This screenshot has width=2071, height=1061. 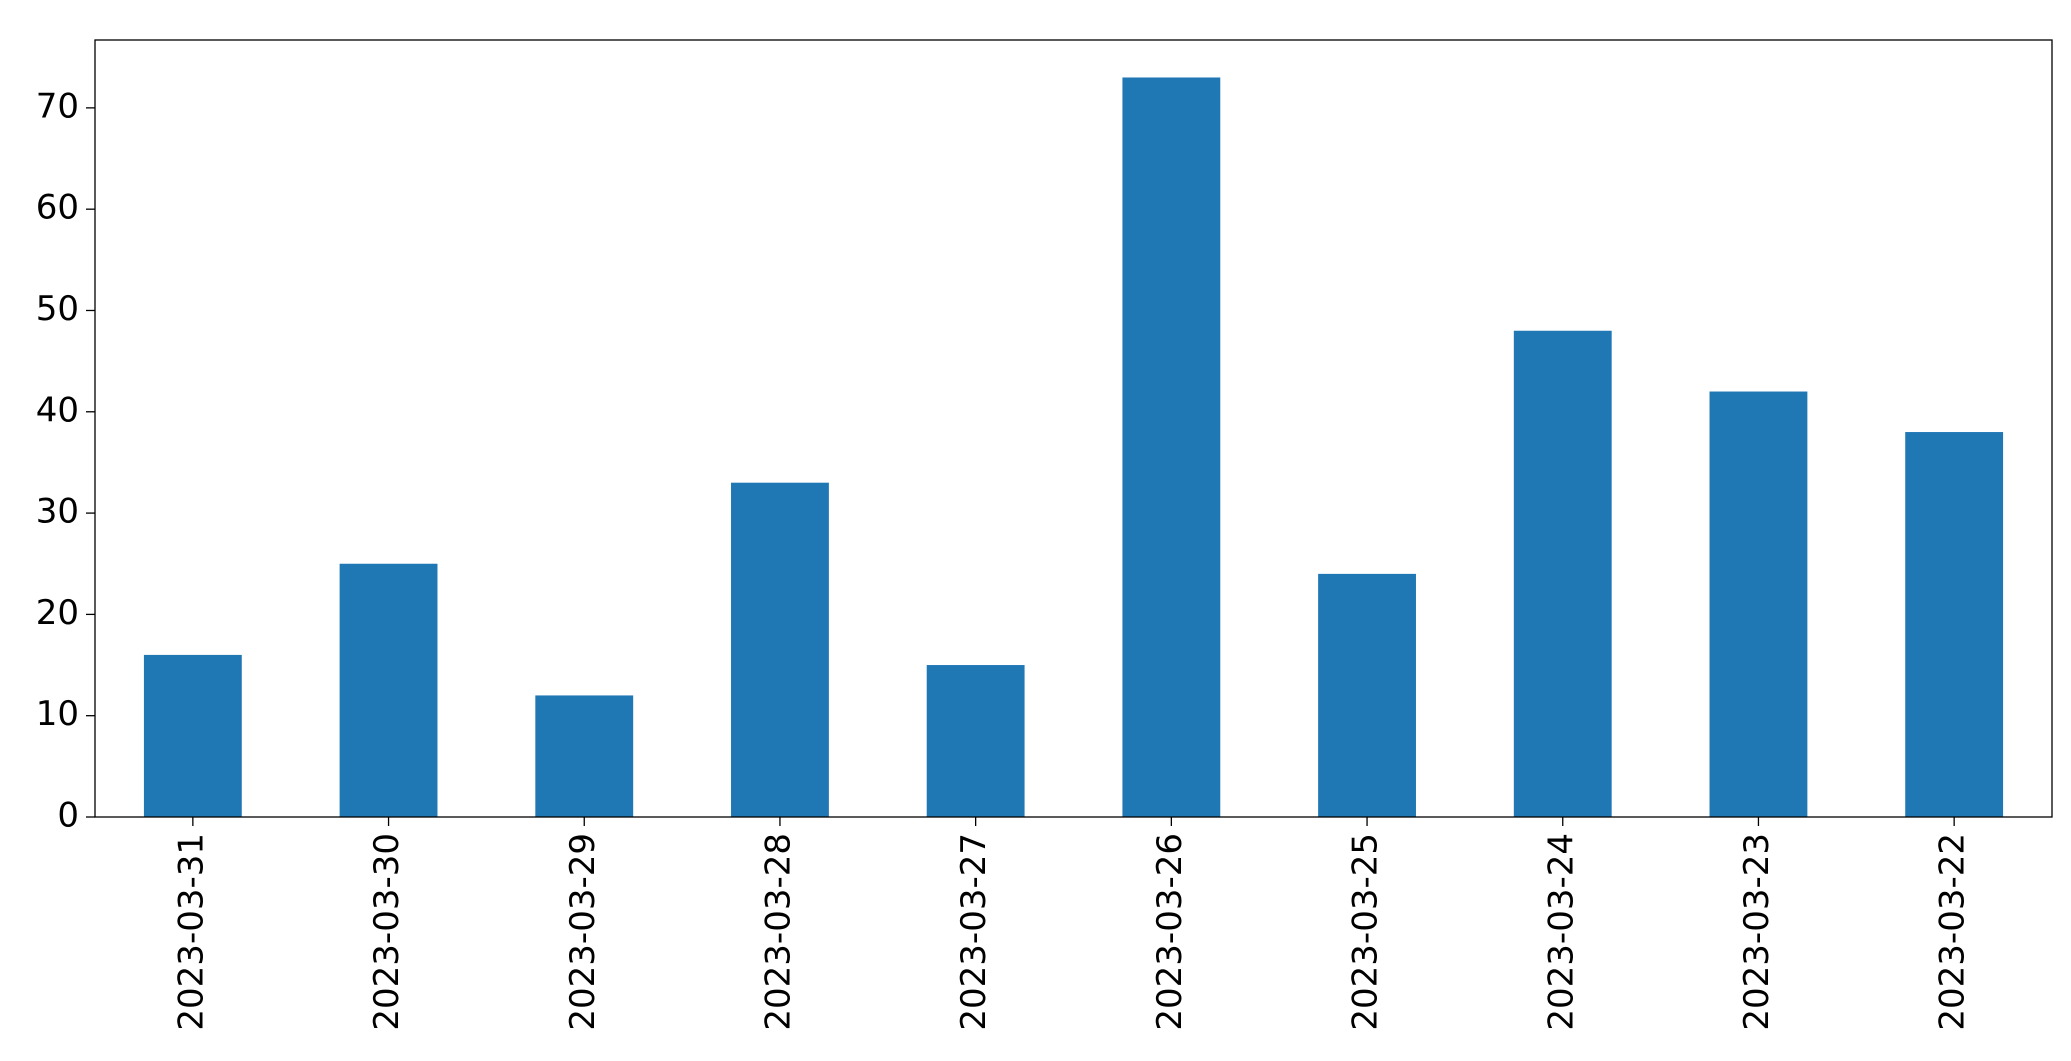 What do you see at coordinates (387, 932) in the screenshot?
I see `x-tick-label: 2023-03-30` at bounding box center [387, 932].